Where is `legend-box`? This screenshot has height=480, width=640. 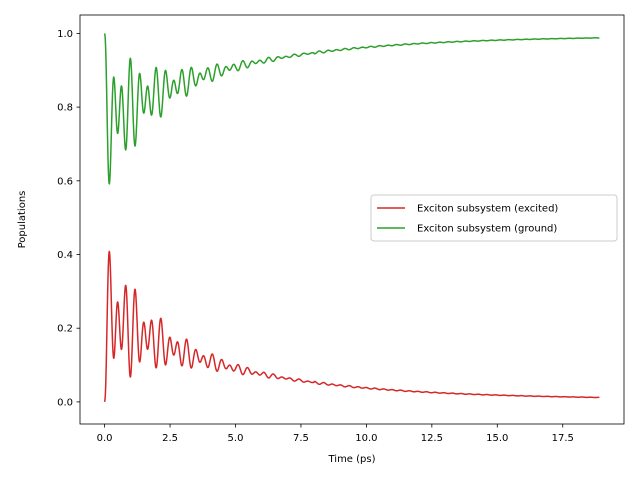 legend-box is located at coordinates (494, 218).